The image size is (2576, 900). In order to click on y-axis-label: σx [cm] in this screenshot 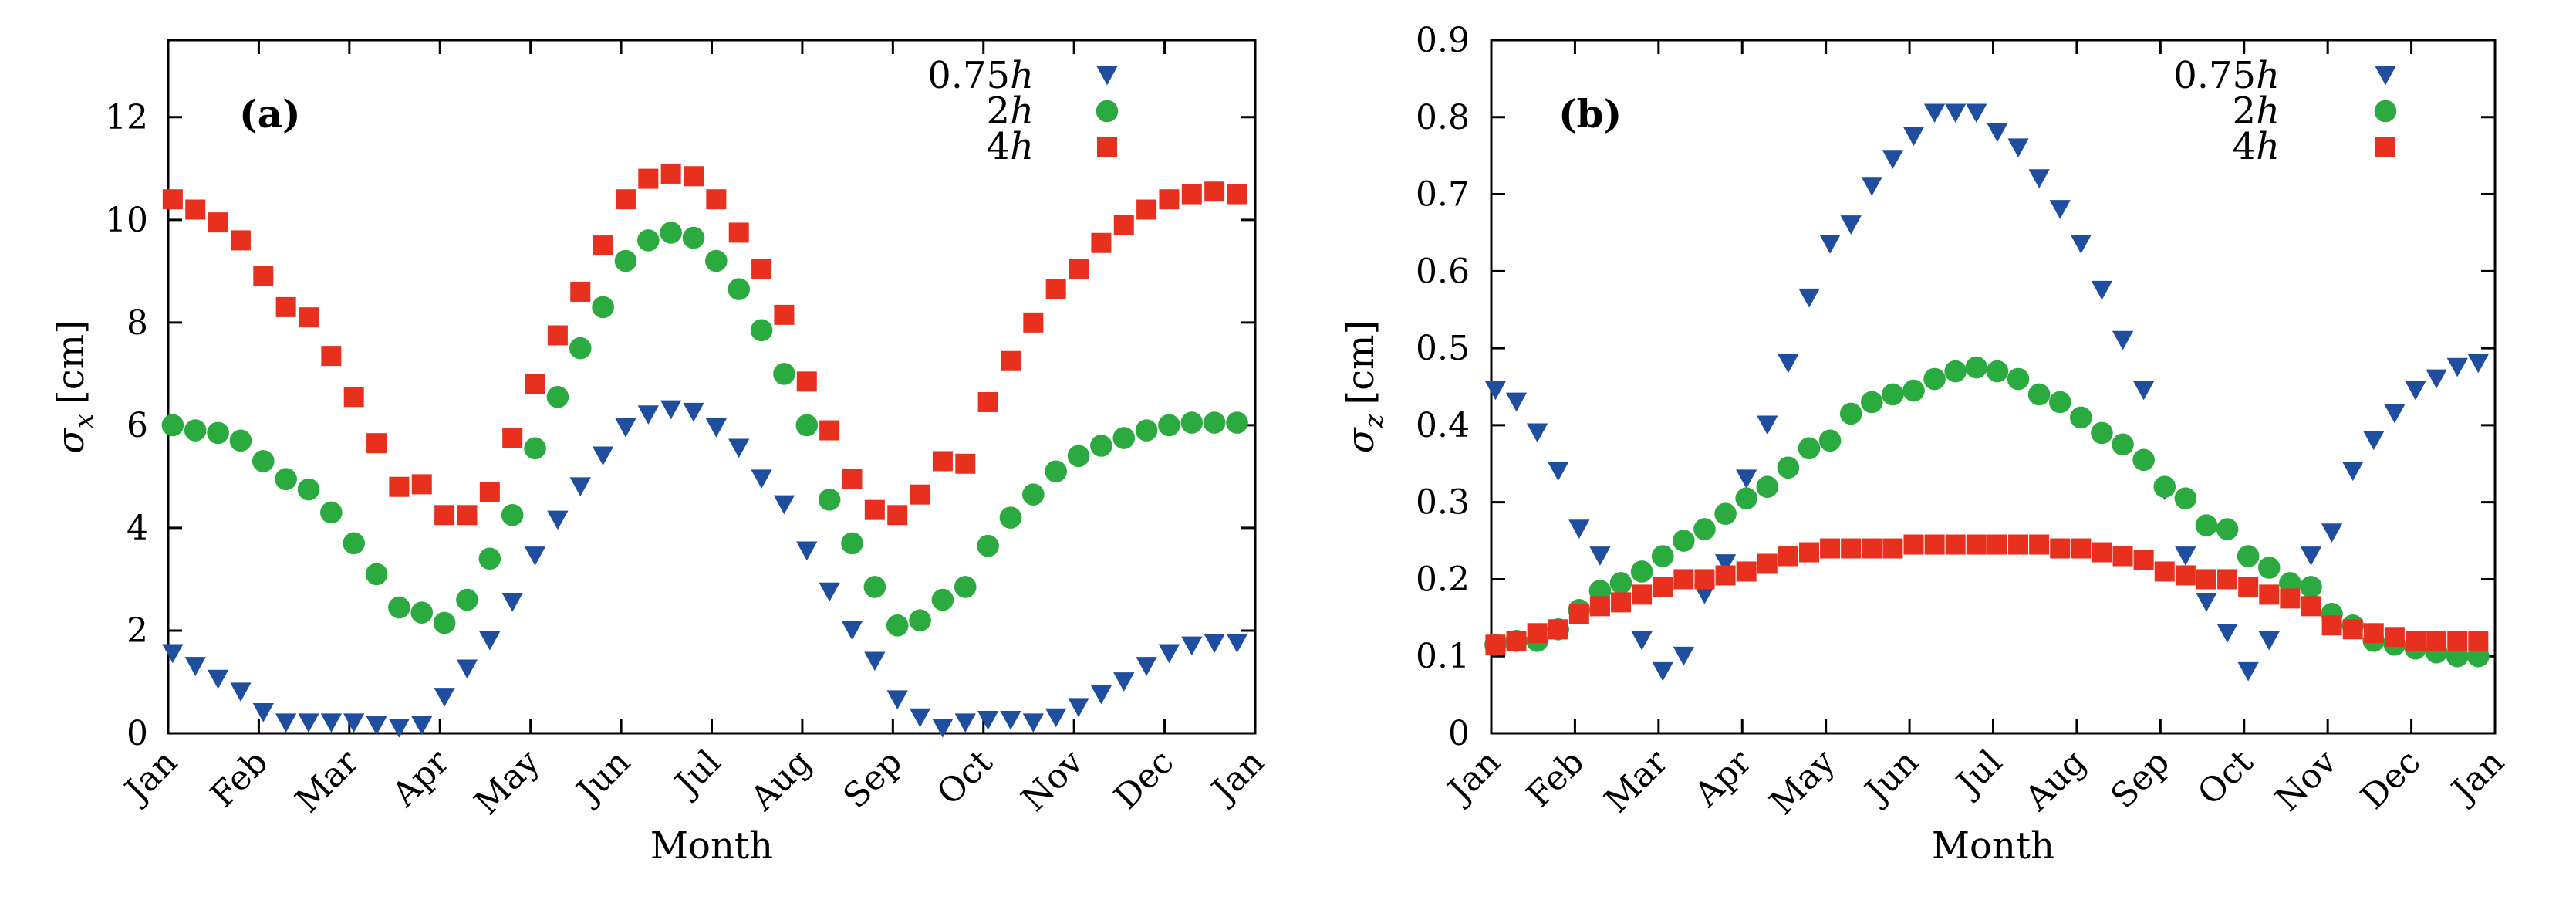, I will do `click(75, 387)`.